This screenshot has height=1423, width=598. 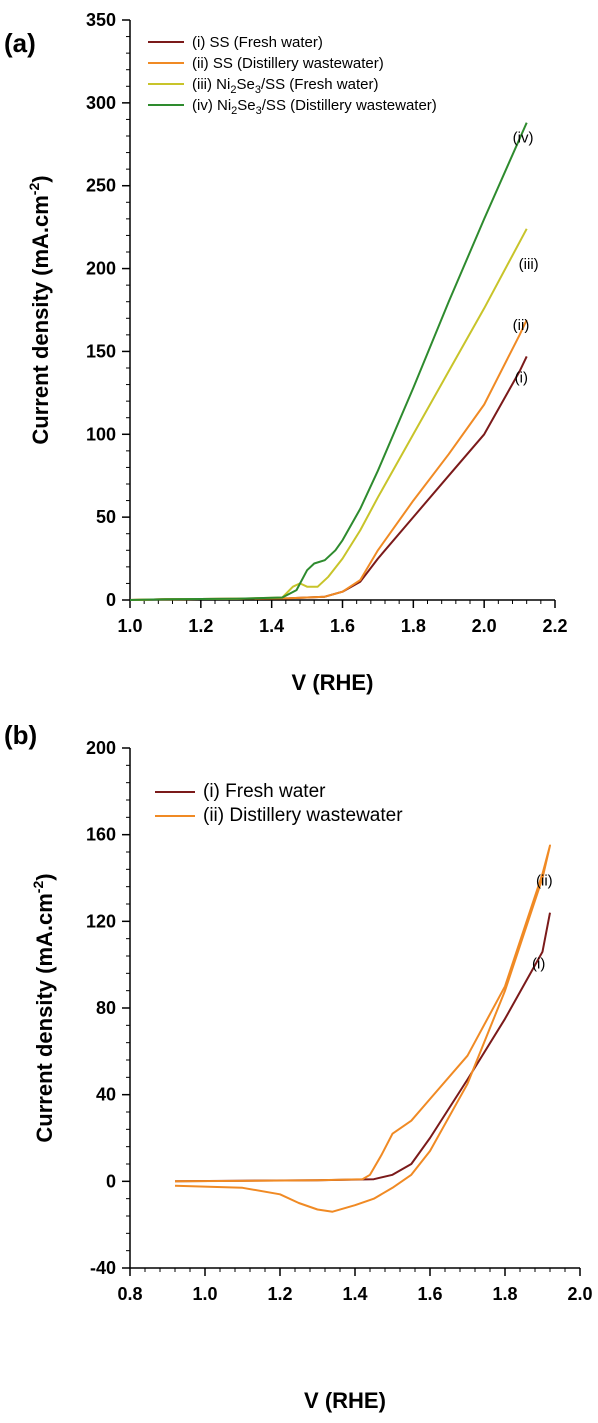 I want to click on panel-label: (a), so click(x=20, y=43).